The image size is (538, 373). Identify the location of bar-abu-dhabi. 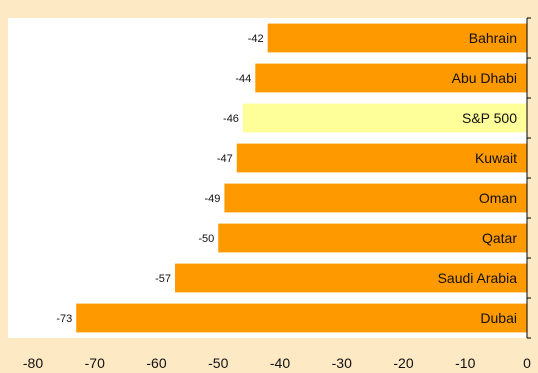
(391, 78).